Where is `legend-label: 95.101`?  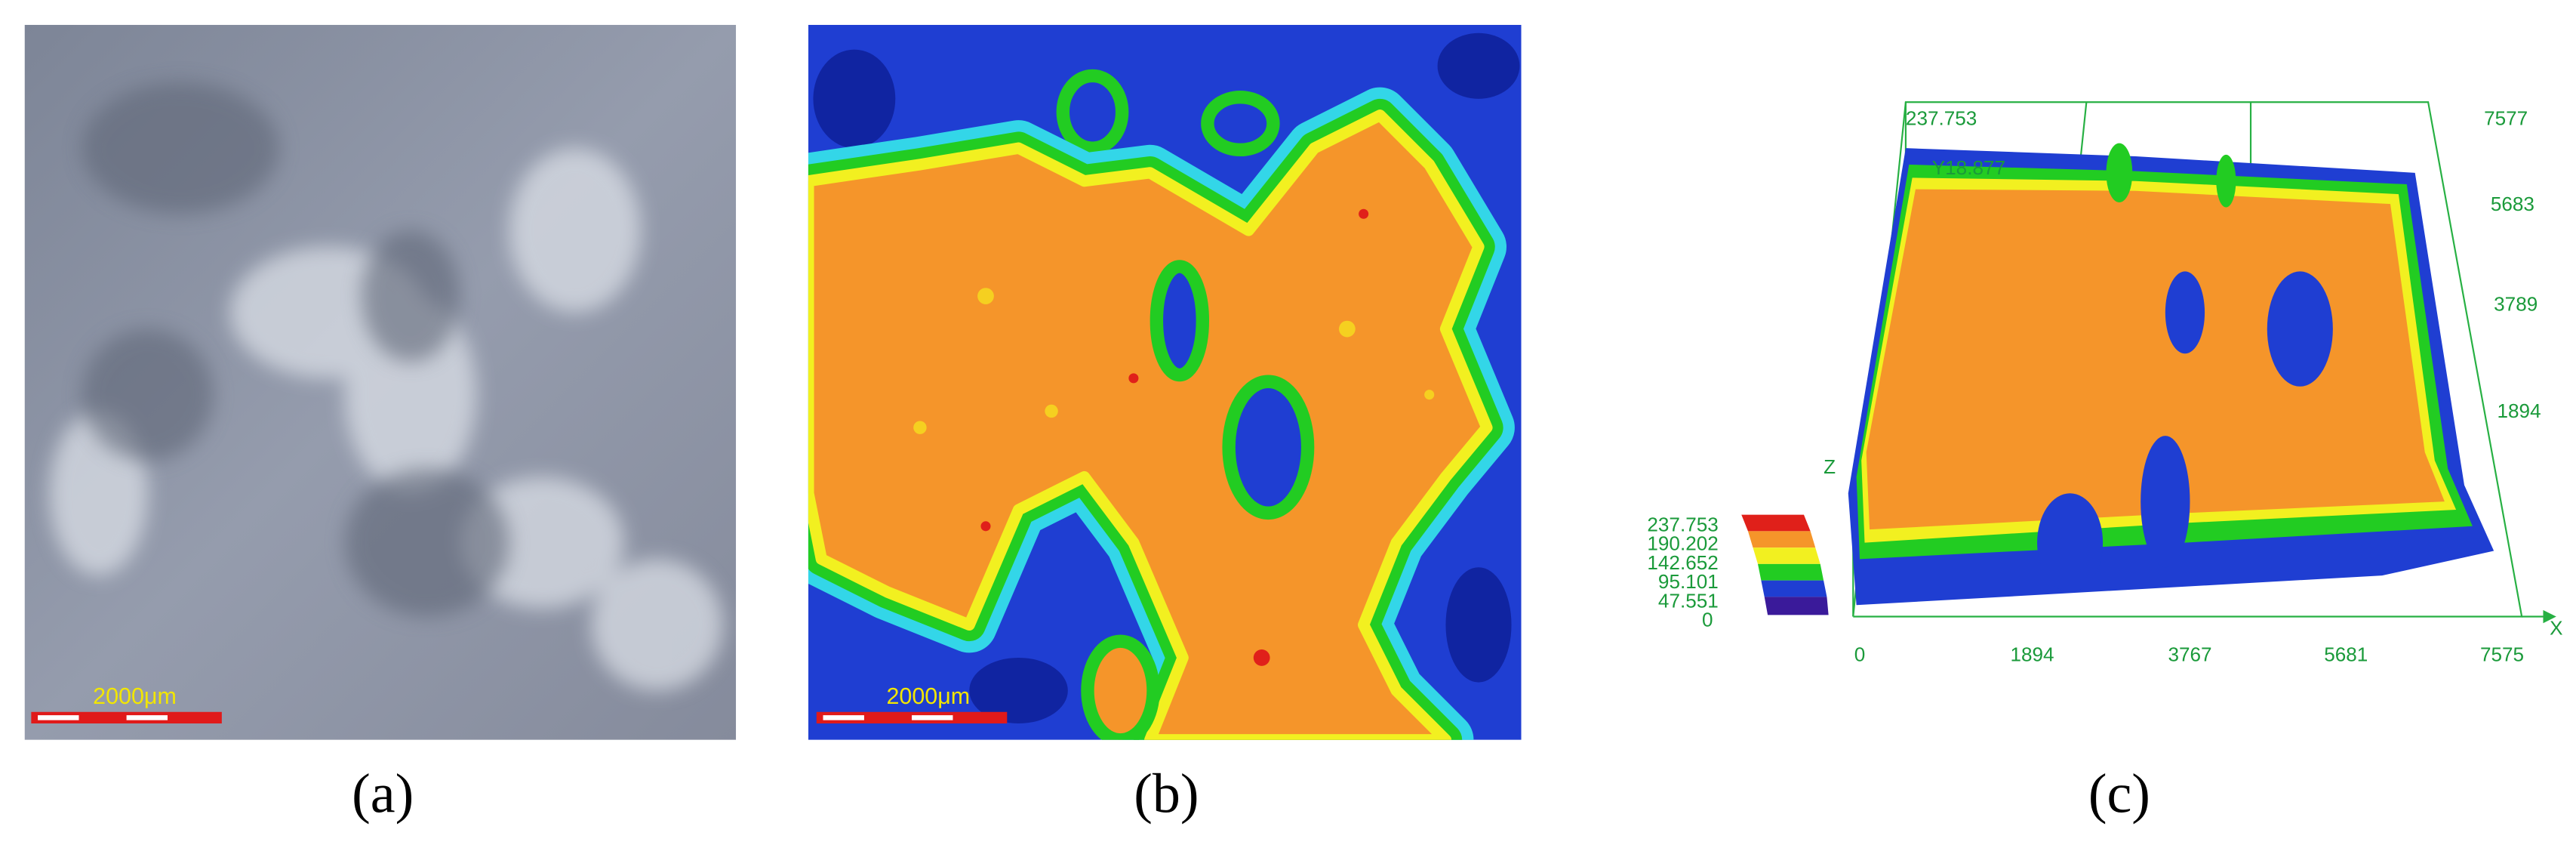
legend-label: 95.101 is located at coordinates (1688, 581).